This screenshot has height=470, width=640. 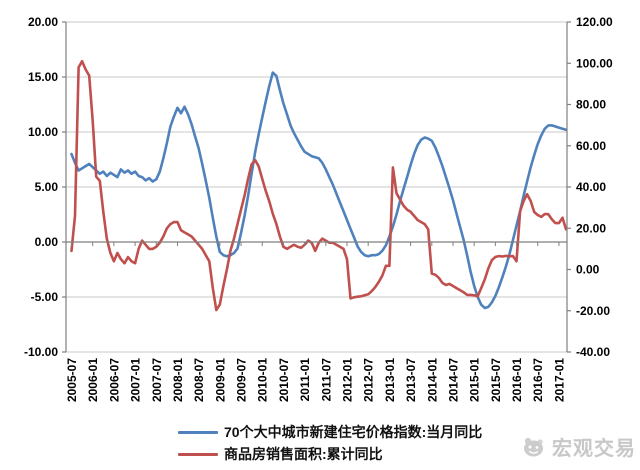 What do you see at coordinates (594, 63) in the screenshot?
I see `right-axis-tick-label: 100.00` at bounding box center [594, 63].